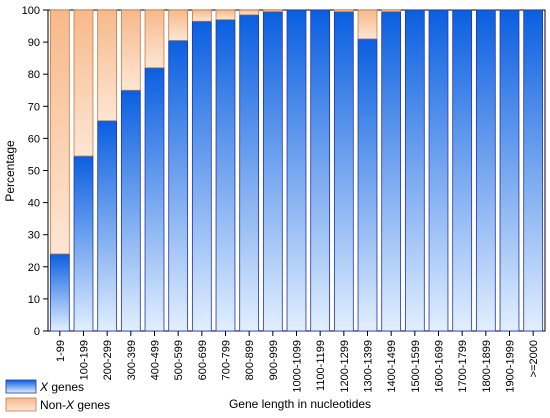  I want to click on x-tick-label: 1200-1299, so click(345, 366).